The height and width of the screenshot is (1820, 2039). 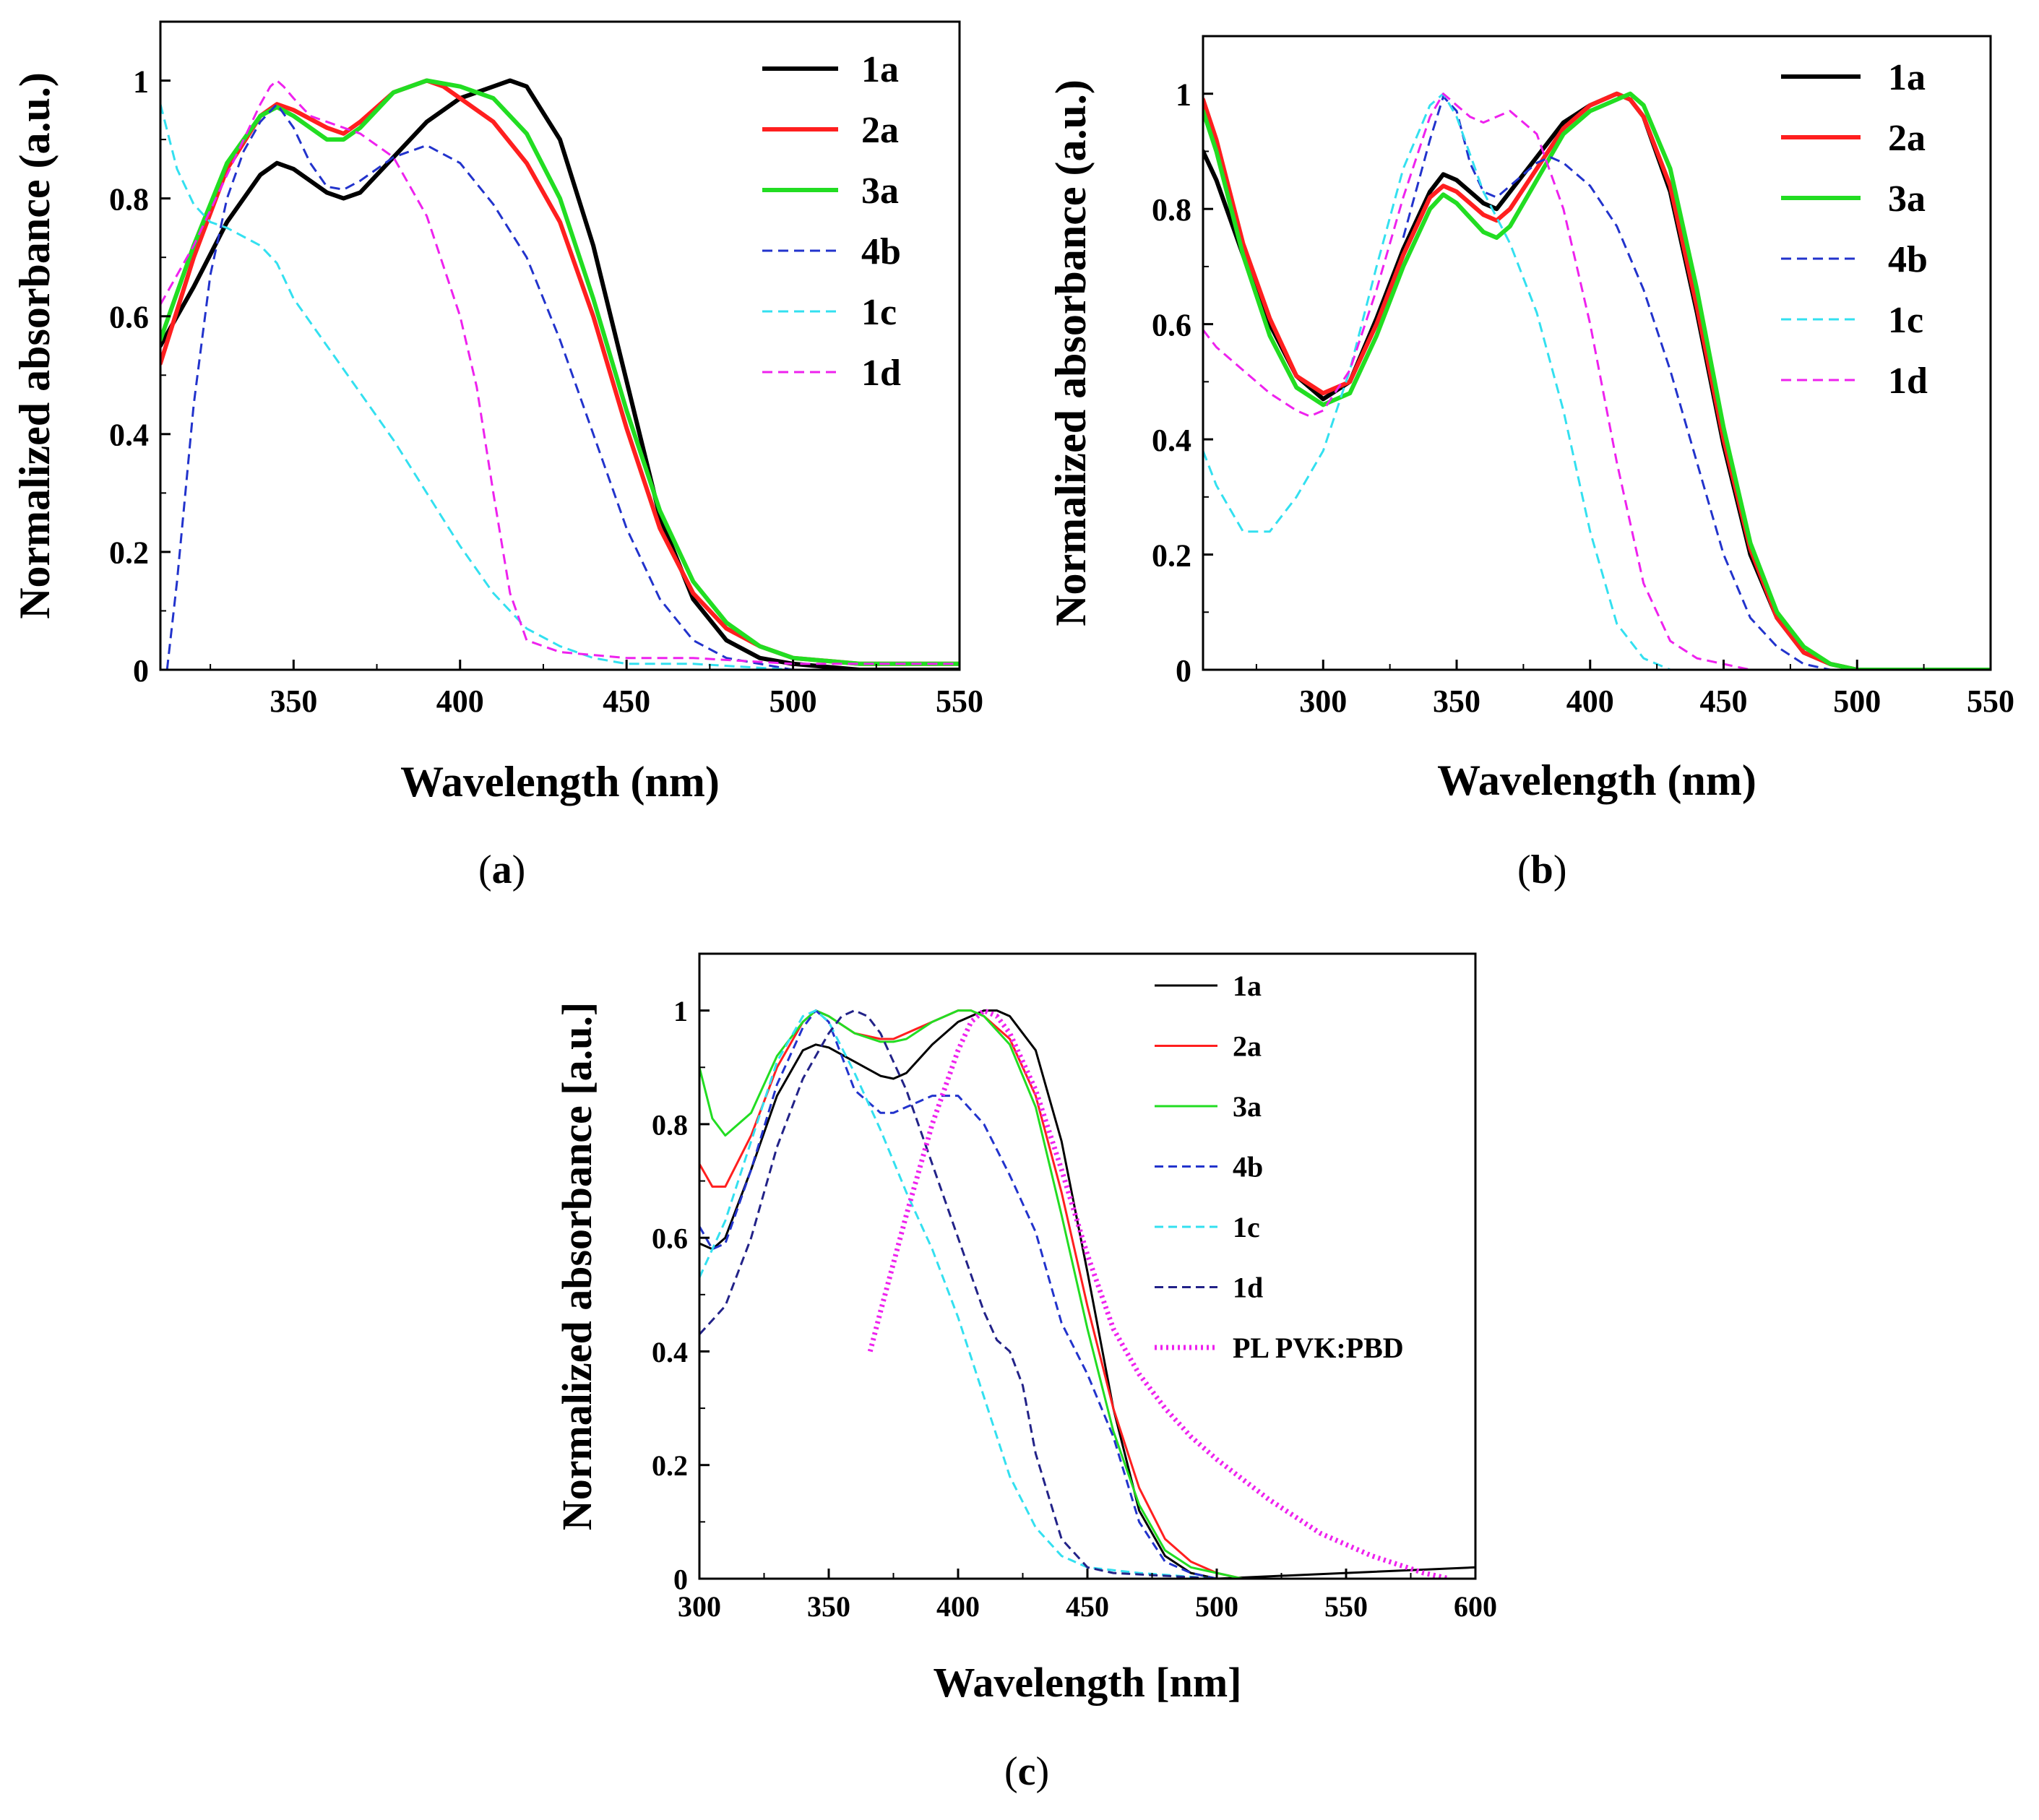 I want to click on x-axis-label: Wavelength [nm], so click(x=1088, y=1682).